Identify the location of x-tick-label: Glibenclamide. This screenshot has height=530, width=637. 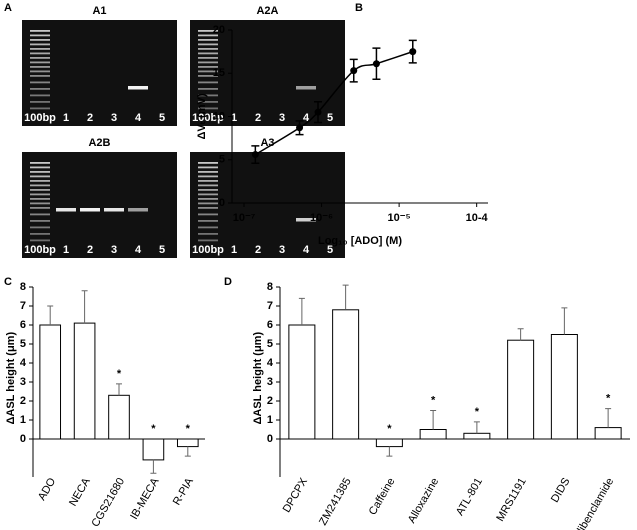
(593, 503).